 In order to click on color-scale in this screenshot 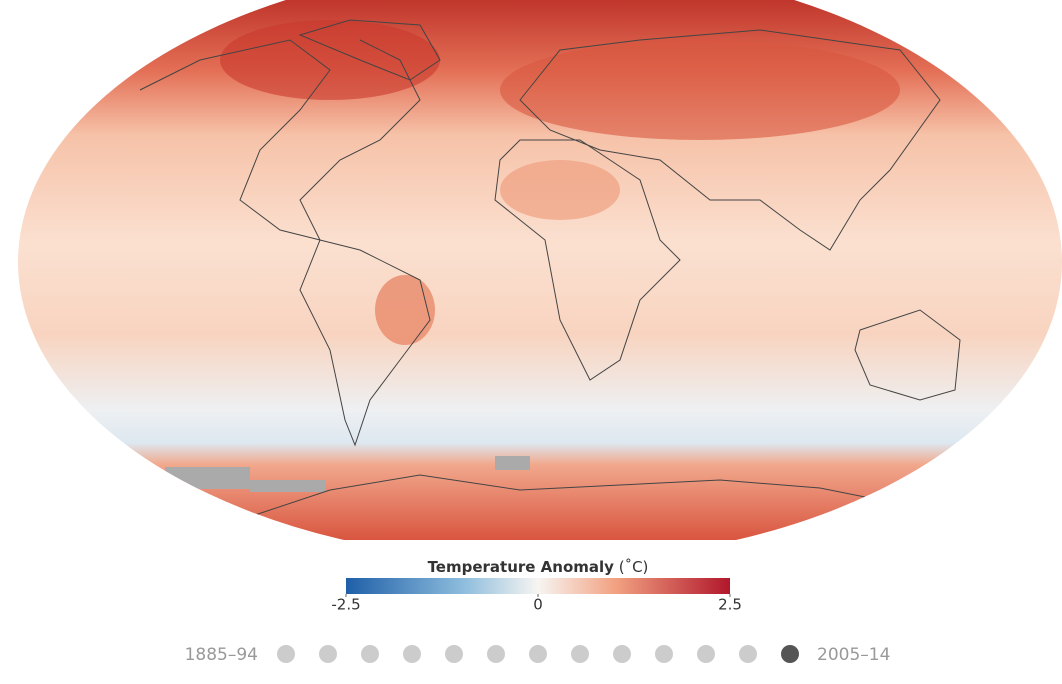, I will do `click(538, 586)`.